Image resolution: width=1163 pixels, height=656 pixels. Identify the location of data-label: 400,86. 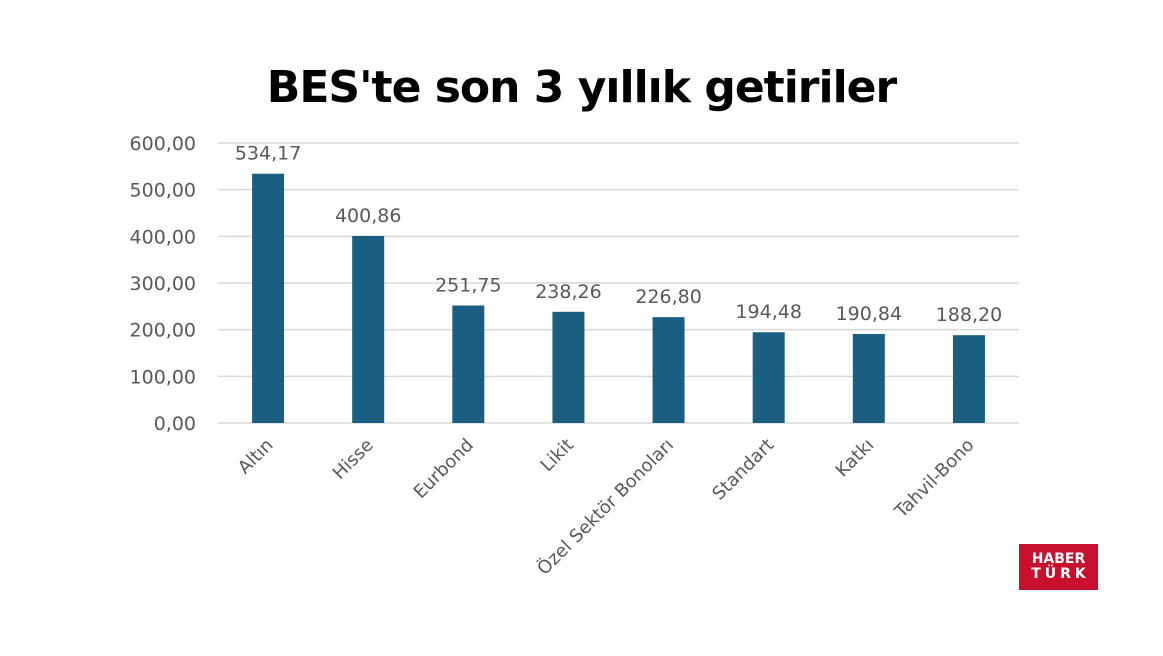
(368, 216).